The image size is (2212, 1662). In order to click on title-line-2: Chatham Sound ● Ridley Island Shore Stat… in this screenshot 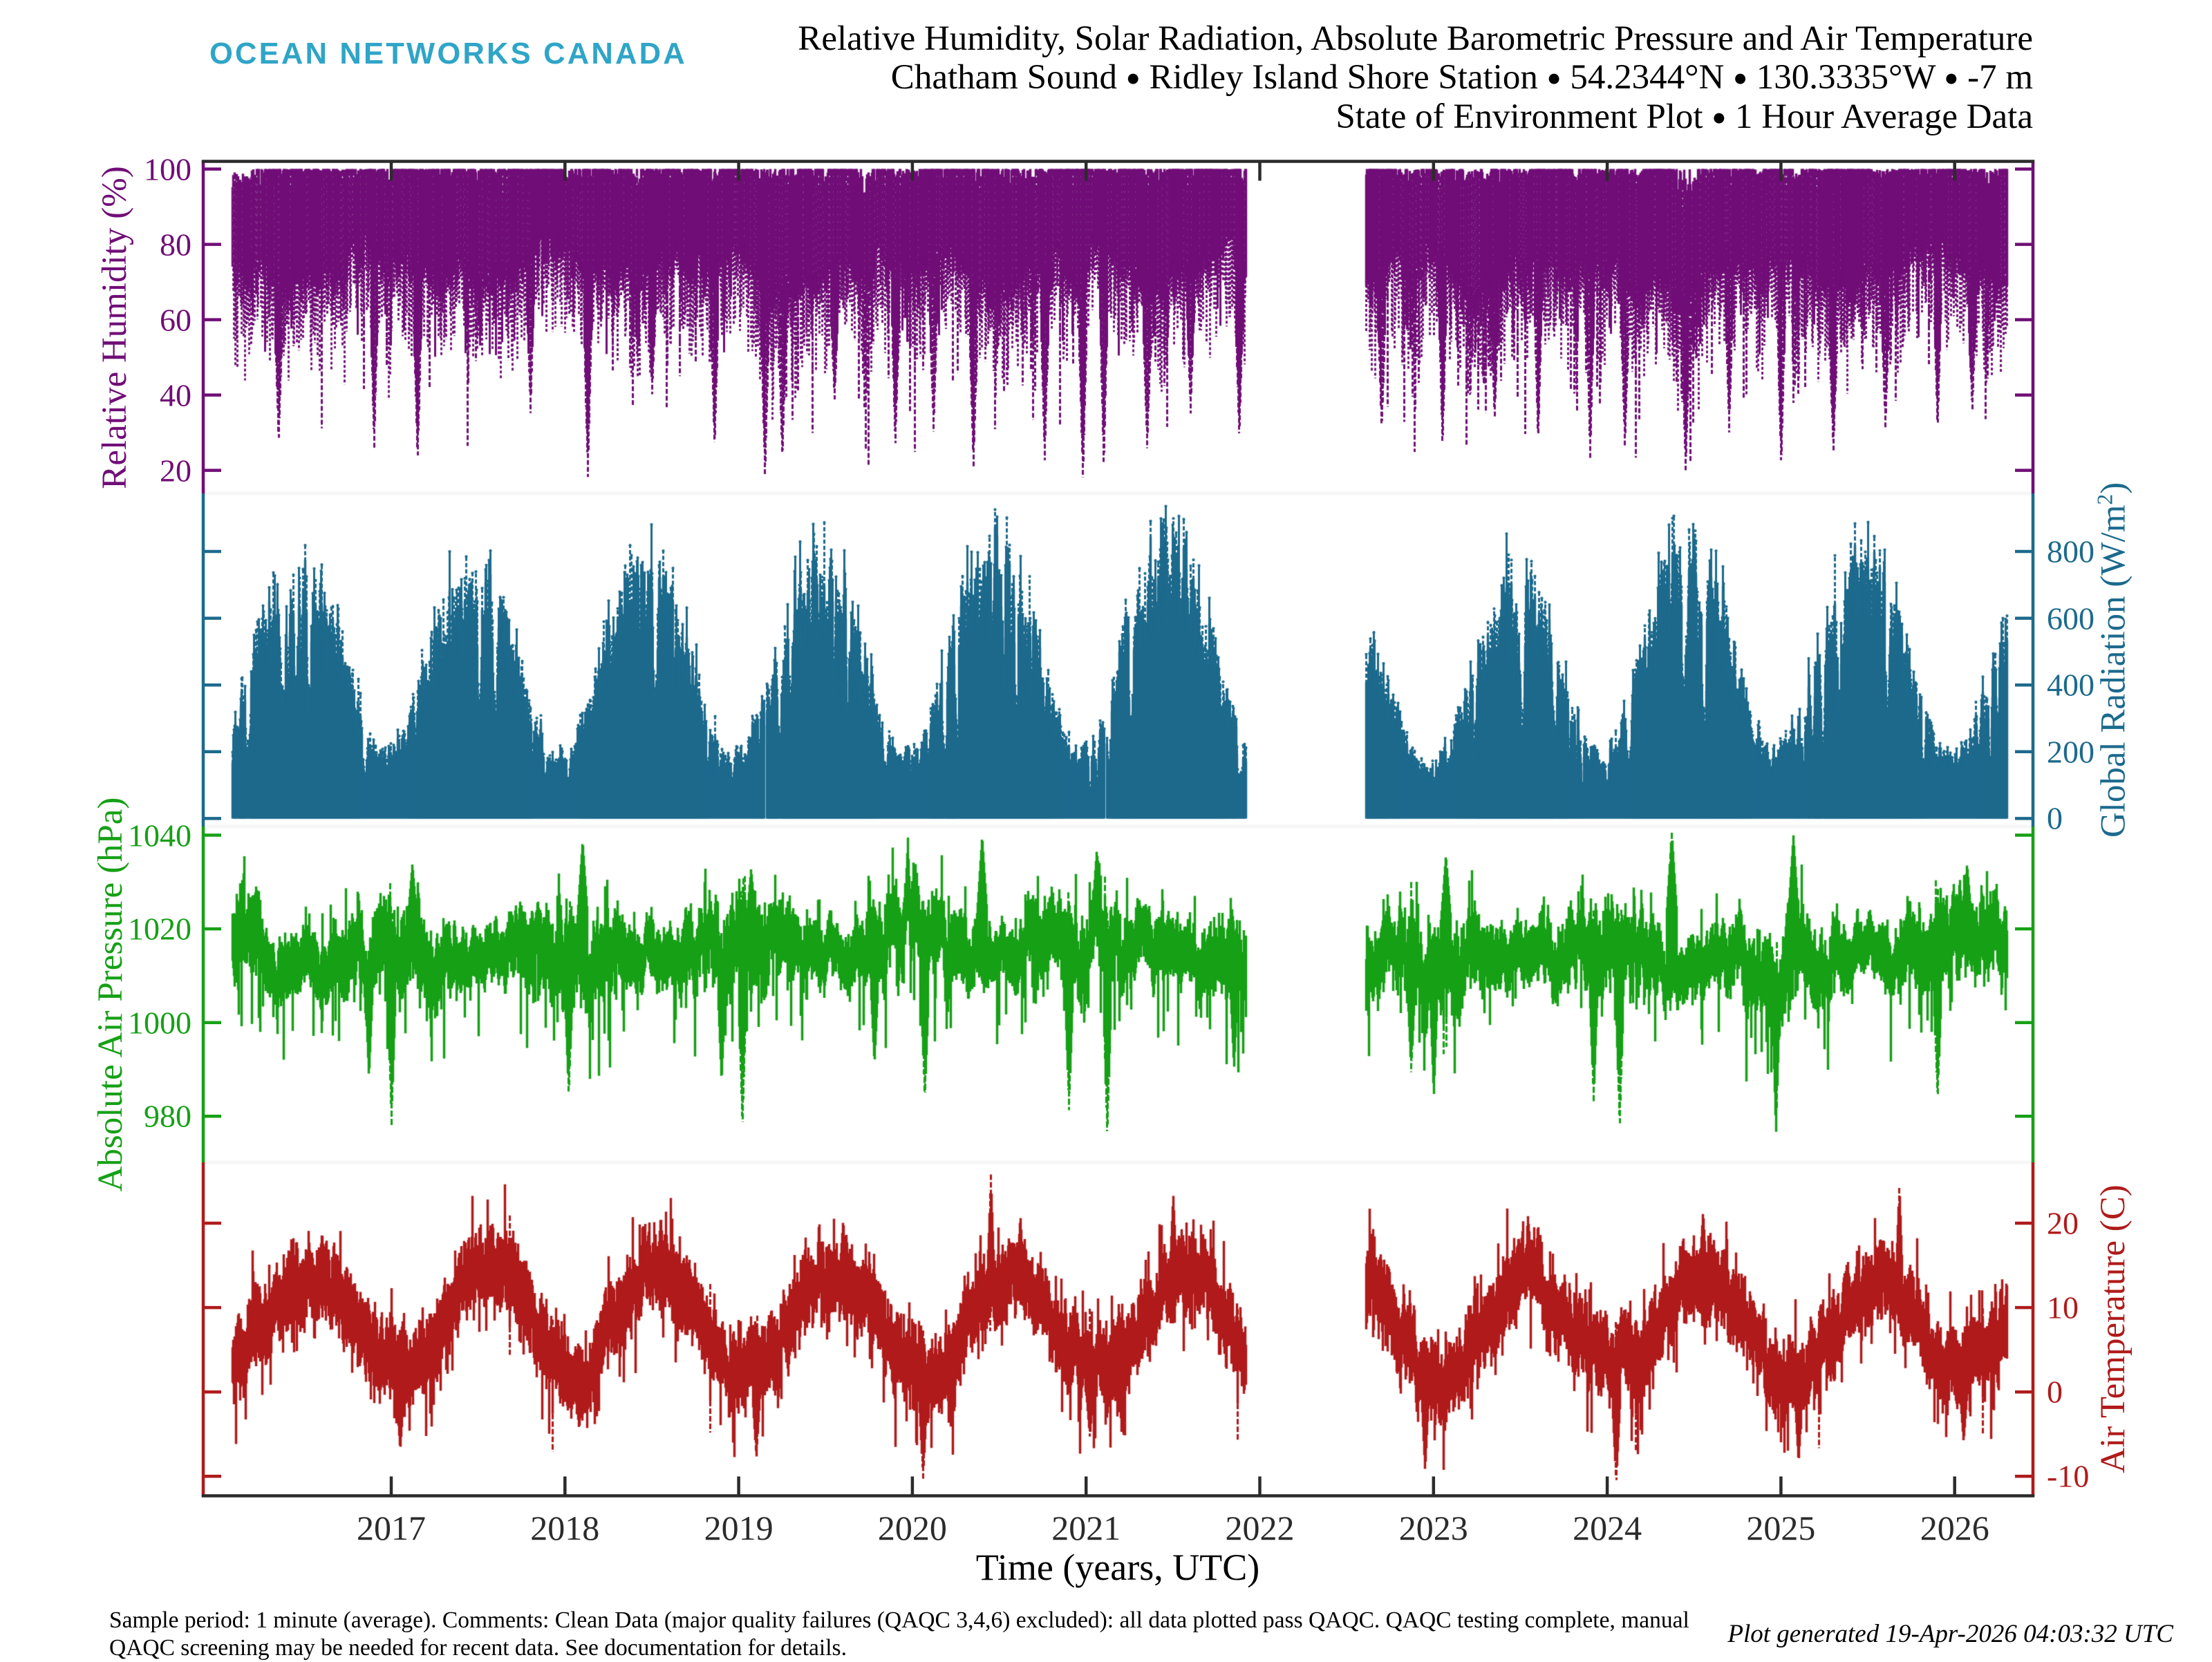, I will do `click(1461, 77)`.